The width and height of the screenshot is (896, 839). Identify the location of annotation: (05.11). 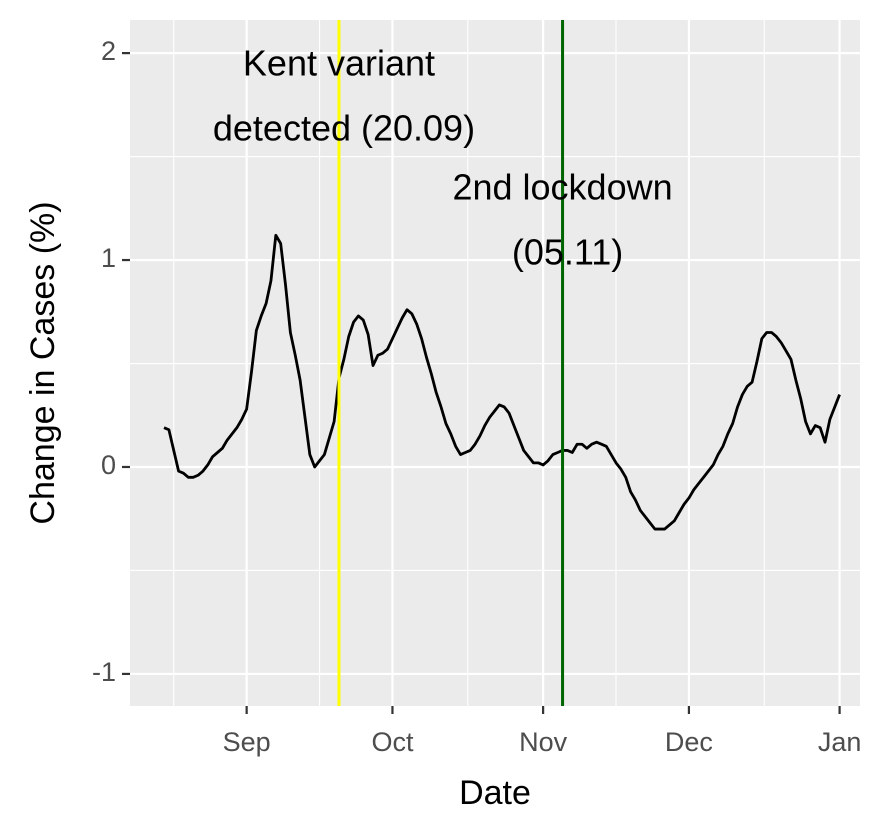
(567, 252).